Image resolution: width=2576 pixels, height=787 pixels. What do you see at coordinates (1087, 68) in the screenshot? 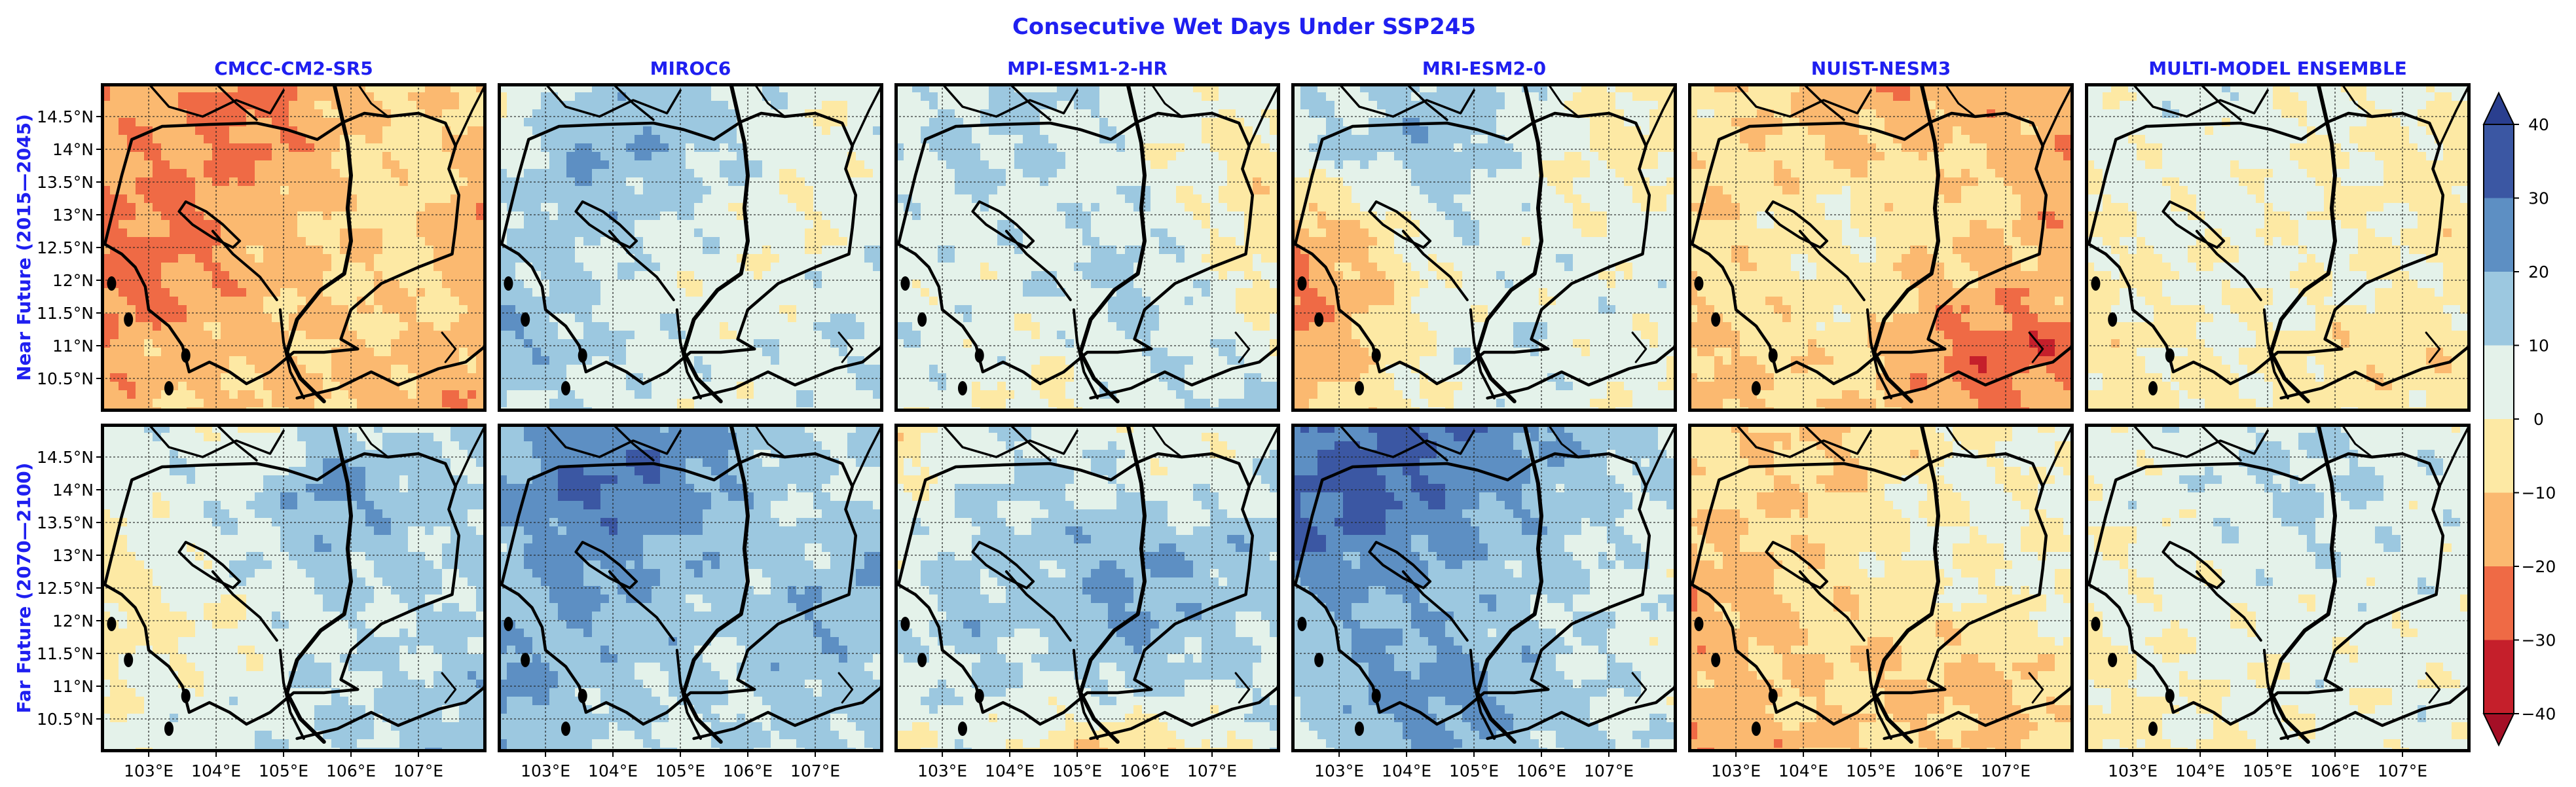
I see `model-title: MPI-ESM1-2-HR` at bounding box center [1087, 68].